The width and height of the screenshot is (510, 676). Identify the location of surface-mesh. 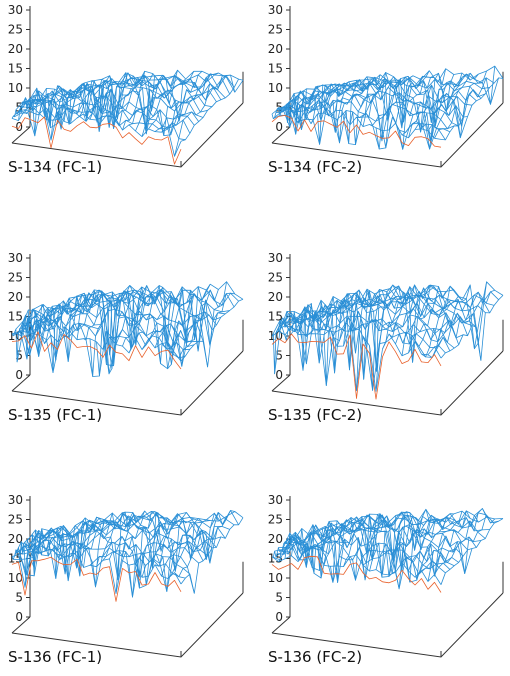
(387, 340).